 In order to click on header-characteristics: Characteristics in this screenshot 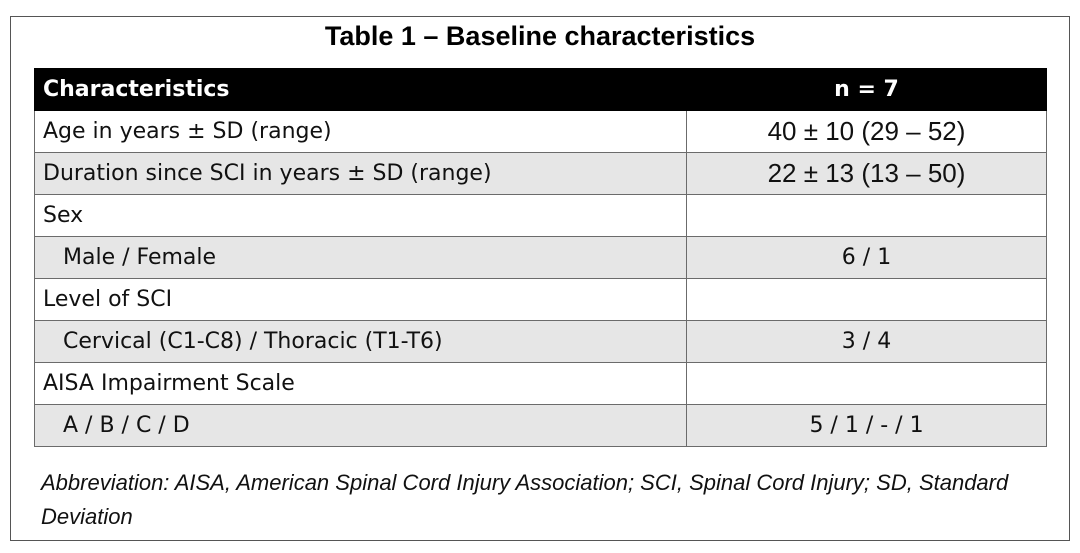, I will do `click(360, 89)`.